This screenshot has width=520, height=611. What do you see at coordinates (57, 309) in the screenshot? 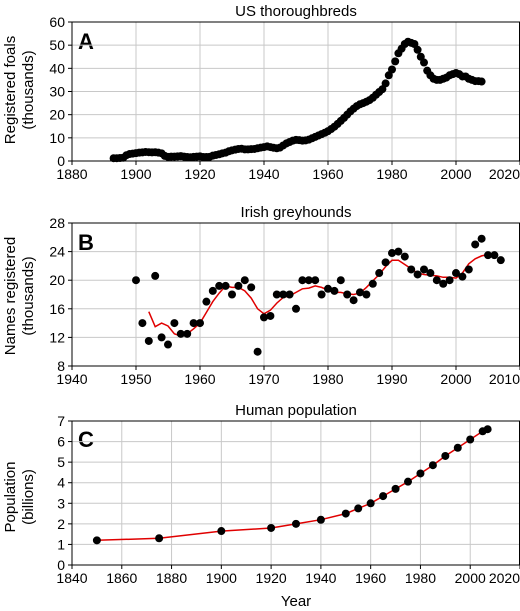
I see `panel-b-y-tick-label: 16` at bounding box center [57, 309].